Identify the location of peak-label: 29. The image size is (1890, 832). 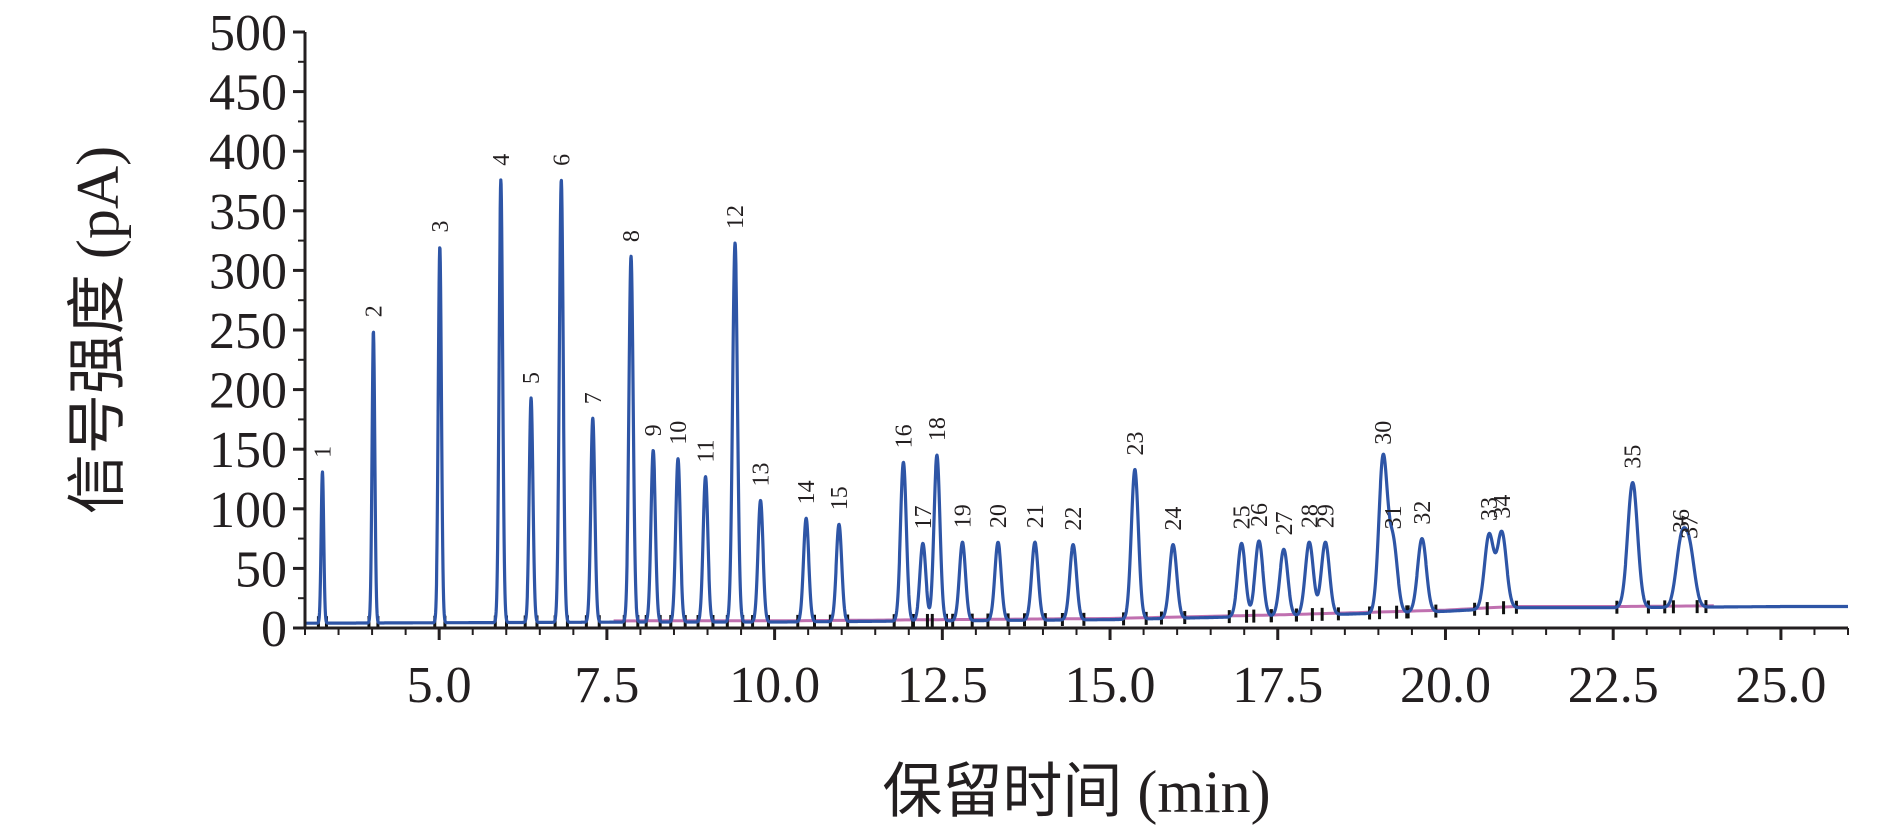
(1326, 516).